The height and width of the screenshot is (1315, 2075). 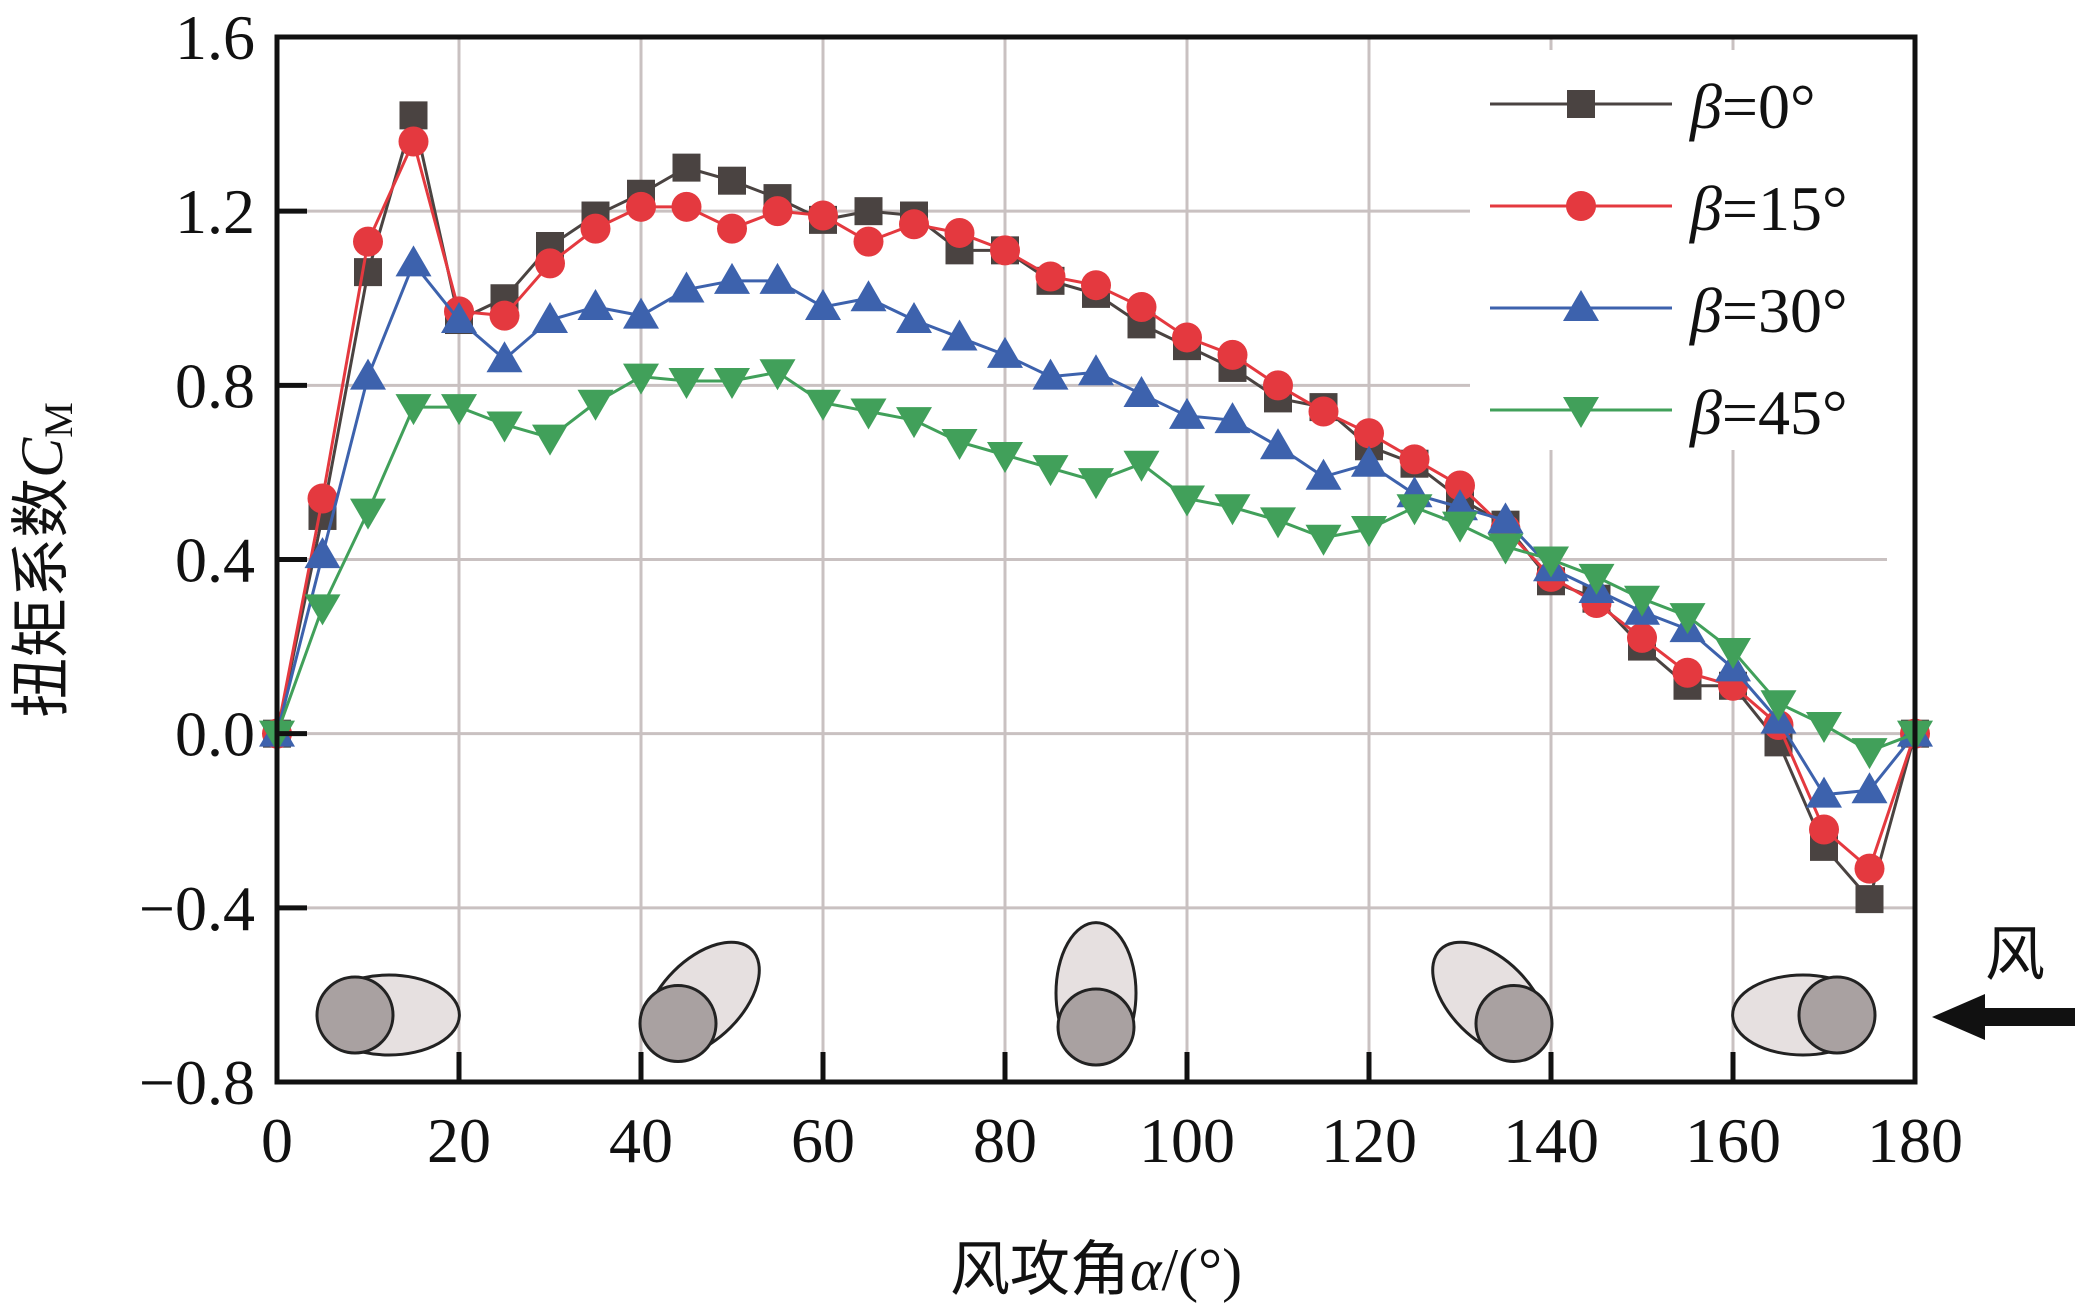 I want to click on x-axis-title-text: 风攻角, so click(x=1040, y=1270).